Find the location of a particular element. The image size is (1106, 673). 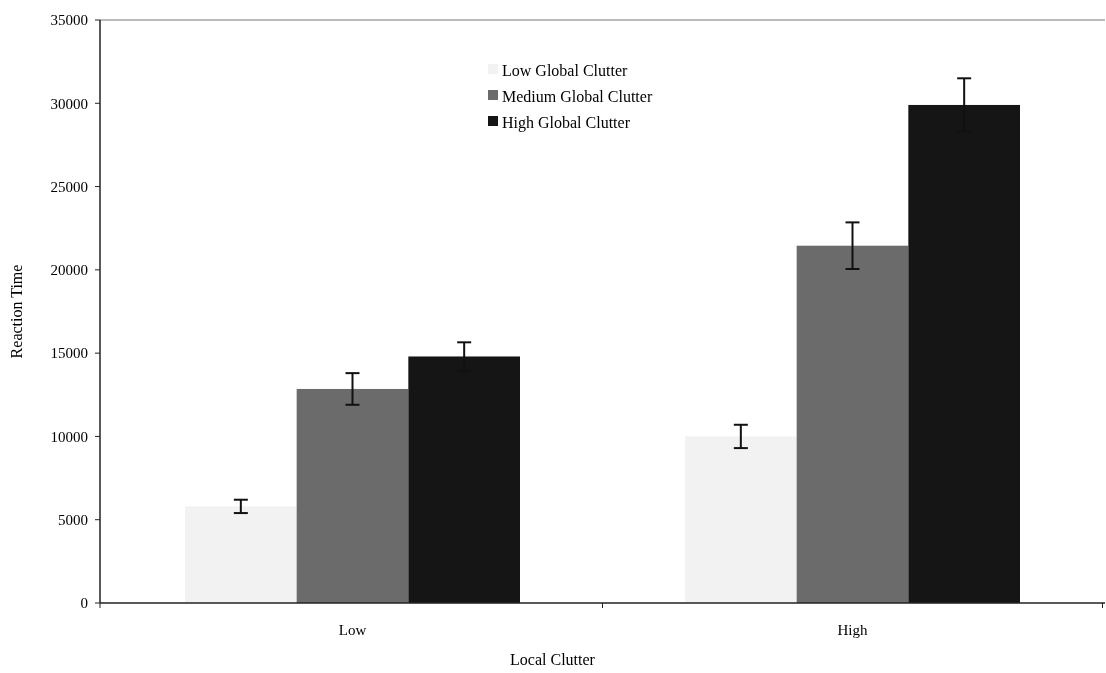

x-tick-label: Low is located at coordinates (352, 630).